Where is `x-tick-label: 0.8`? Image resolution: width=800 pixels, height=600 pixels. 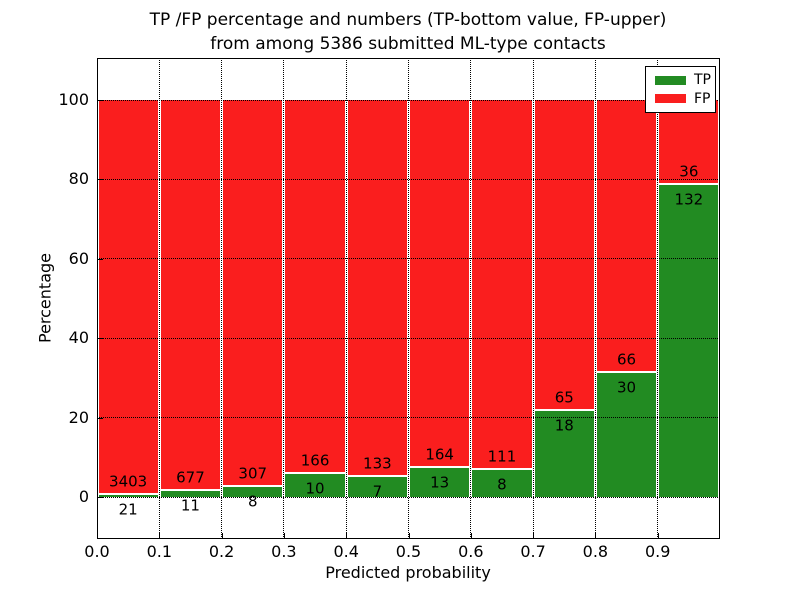 x-tick-label: 0.8 is located at coordinates (595, 551).